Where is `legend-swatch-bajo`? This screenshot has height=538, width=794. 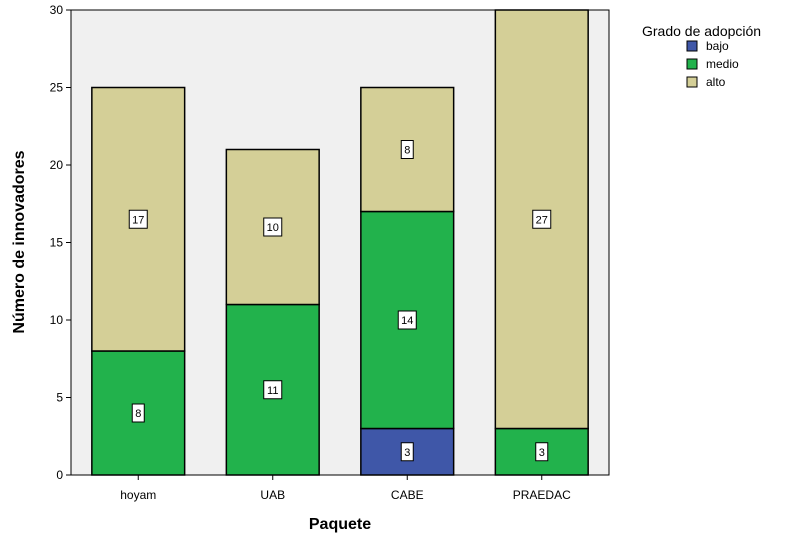 legend-swatch-bajo is located at coordinates (692, 46).